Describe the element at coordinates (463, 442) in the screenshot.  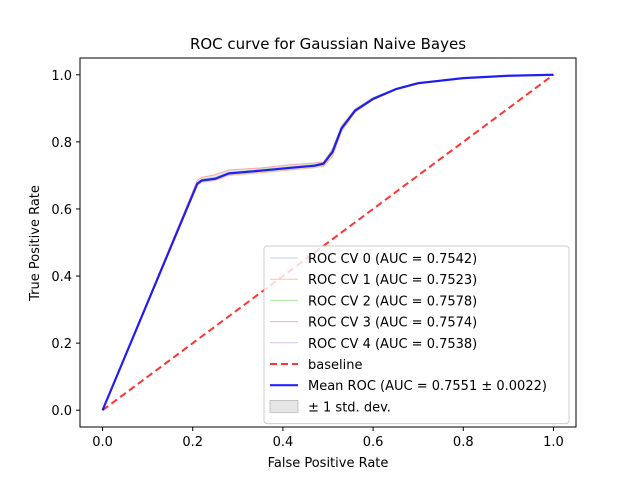
I see `x-tick-label: 0.8` at that location.